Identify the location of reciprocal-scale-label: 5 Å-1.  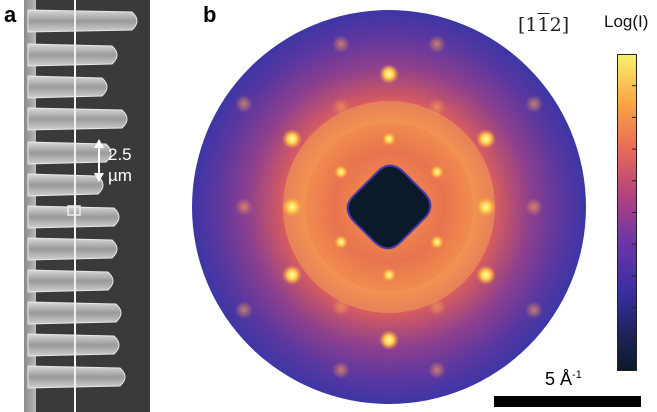
(563, 379).